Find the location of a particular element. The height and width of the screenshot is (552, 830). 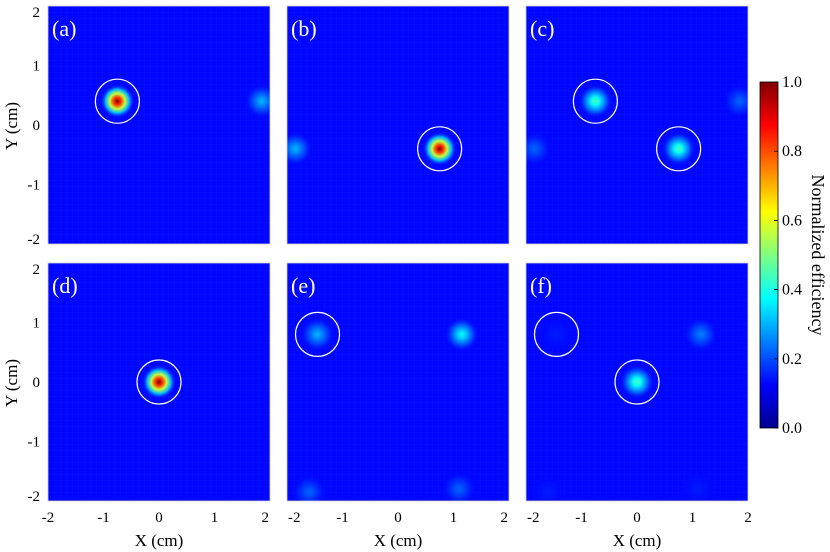

colorbar: 1.0 0.8 0.6 0.4 0.2 0.0 Normalized efficiency is located at coordinates (793, 255).